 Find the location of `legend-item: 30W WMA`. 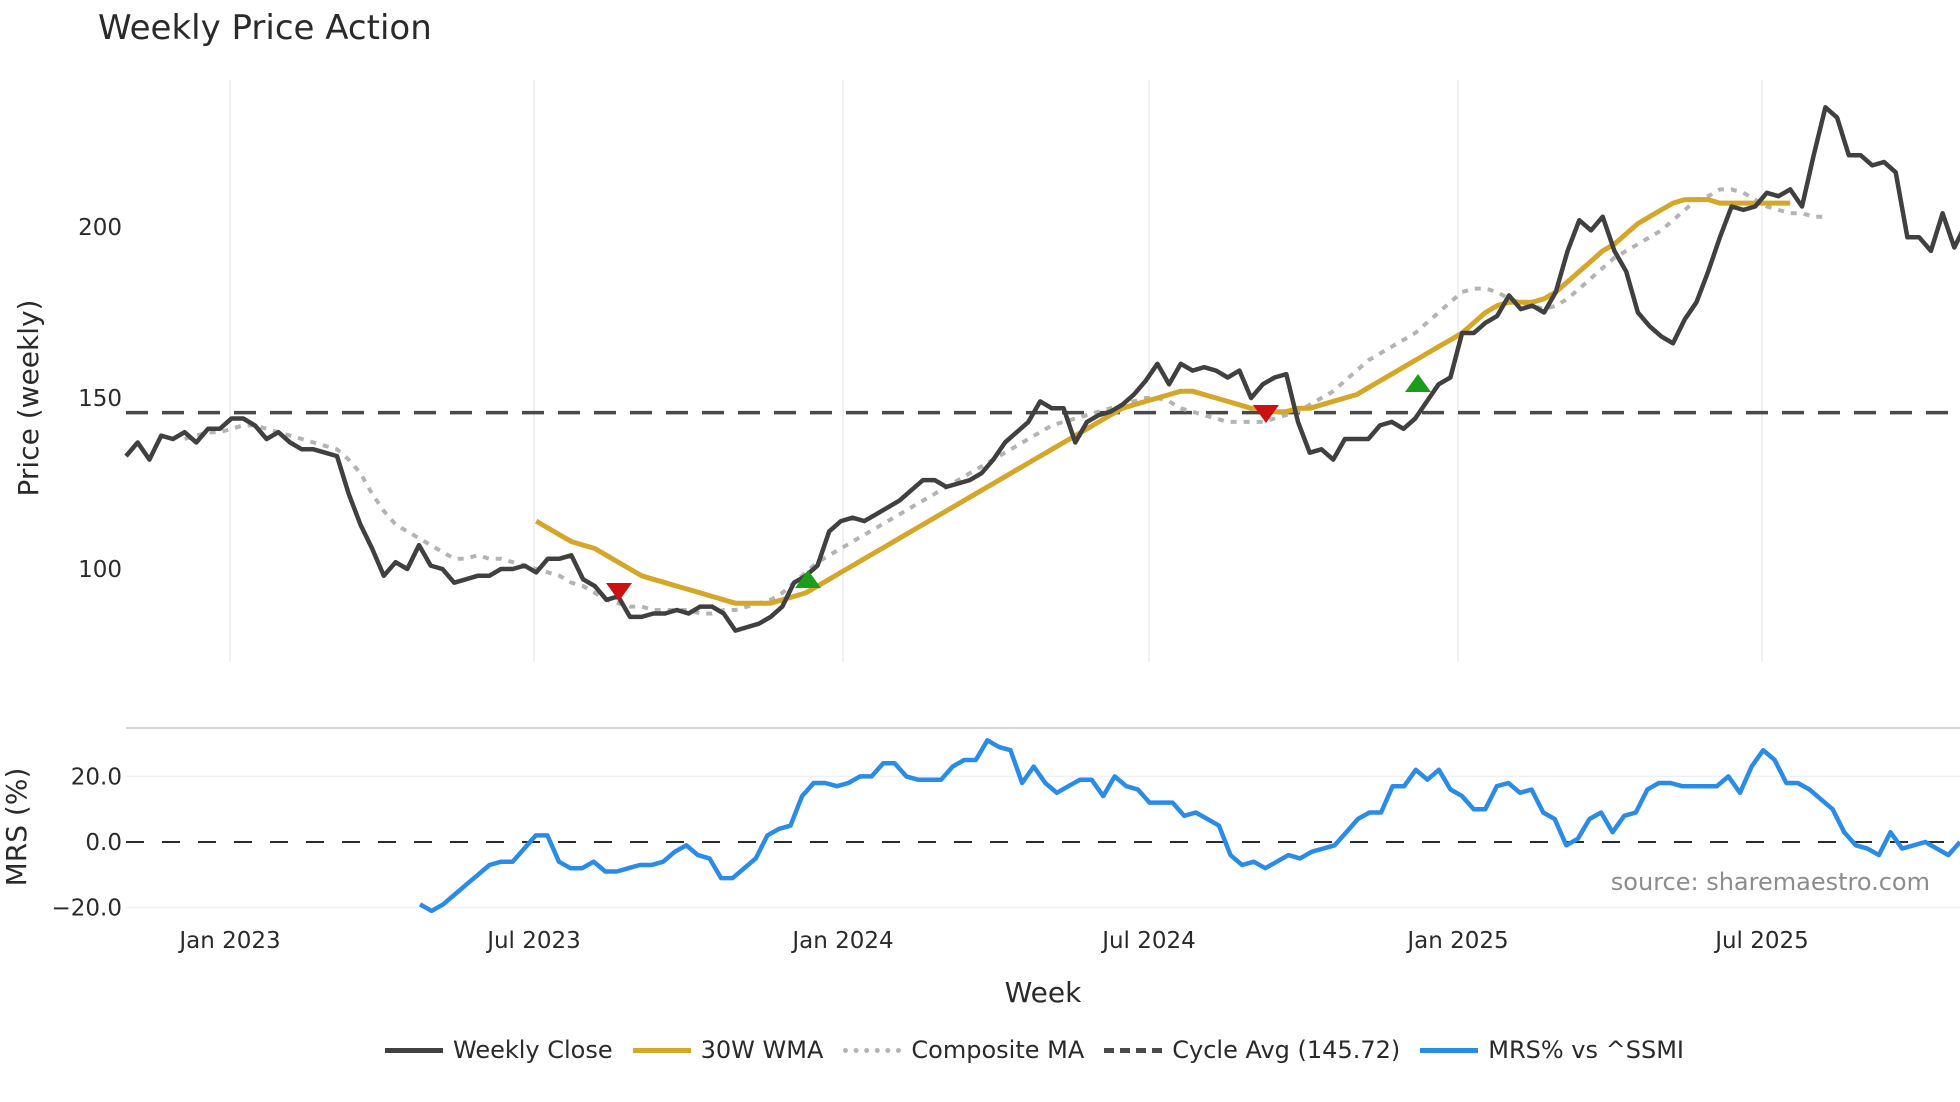

legend-item: 30W WMA is located at coordinates (728, 1050).